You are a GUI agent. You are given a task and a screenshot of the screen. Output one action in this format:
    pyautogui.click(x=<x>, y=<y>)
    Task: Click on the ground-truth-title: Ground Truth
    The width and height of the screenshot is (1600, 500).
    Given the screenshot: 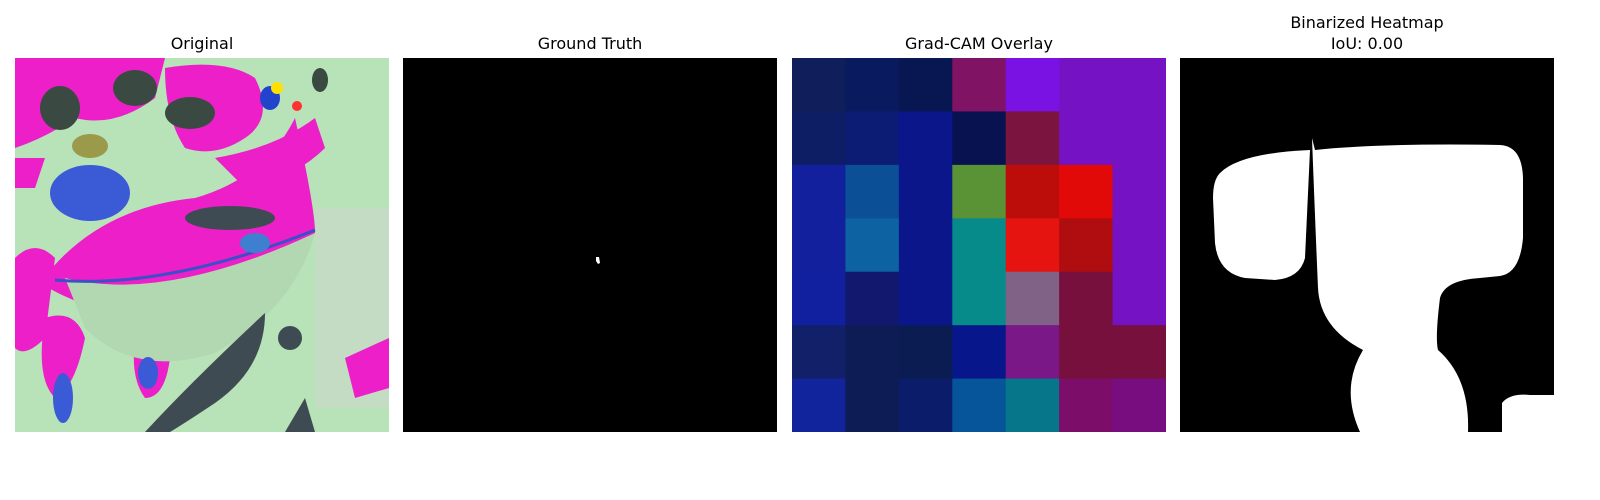 What is the action you would take?
    pyautogui.click(x=590, y=43)
    